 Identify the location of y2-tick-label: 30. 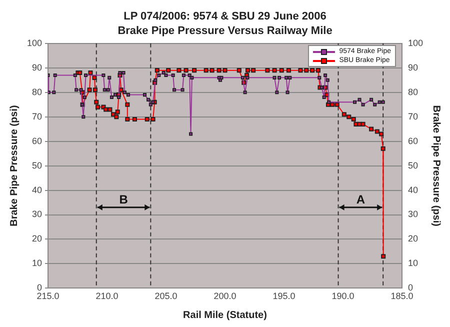
(413, 214).